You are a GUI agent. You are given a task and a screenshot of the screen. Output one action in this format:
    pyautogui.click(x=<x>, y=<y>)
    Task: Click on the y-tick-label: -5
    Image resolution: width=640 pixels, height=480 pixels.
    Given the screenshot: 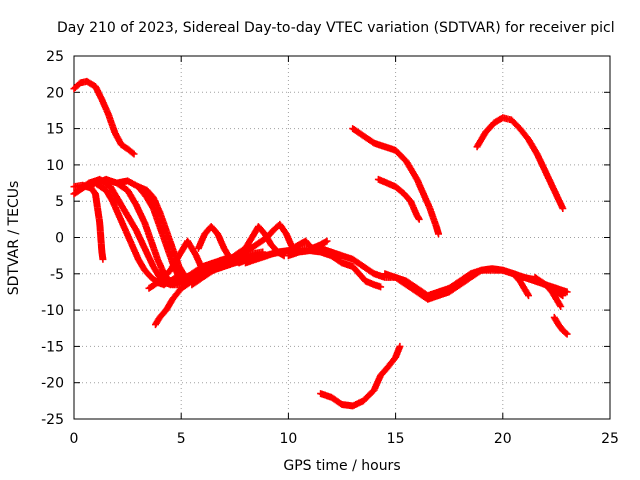 What is the action you would take?
    pyautogui.click(x=57, y=275)
    